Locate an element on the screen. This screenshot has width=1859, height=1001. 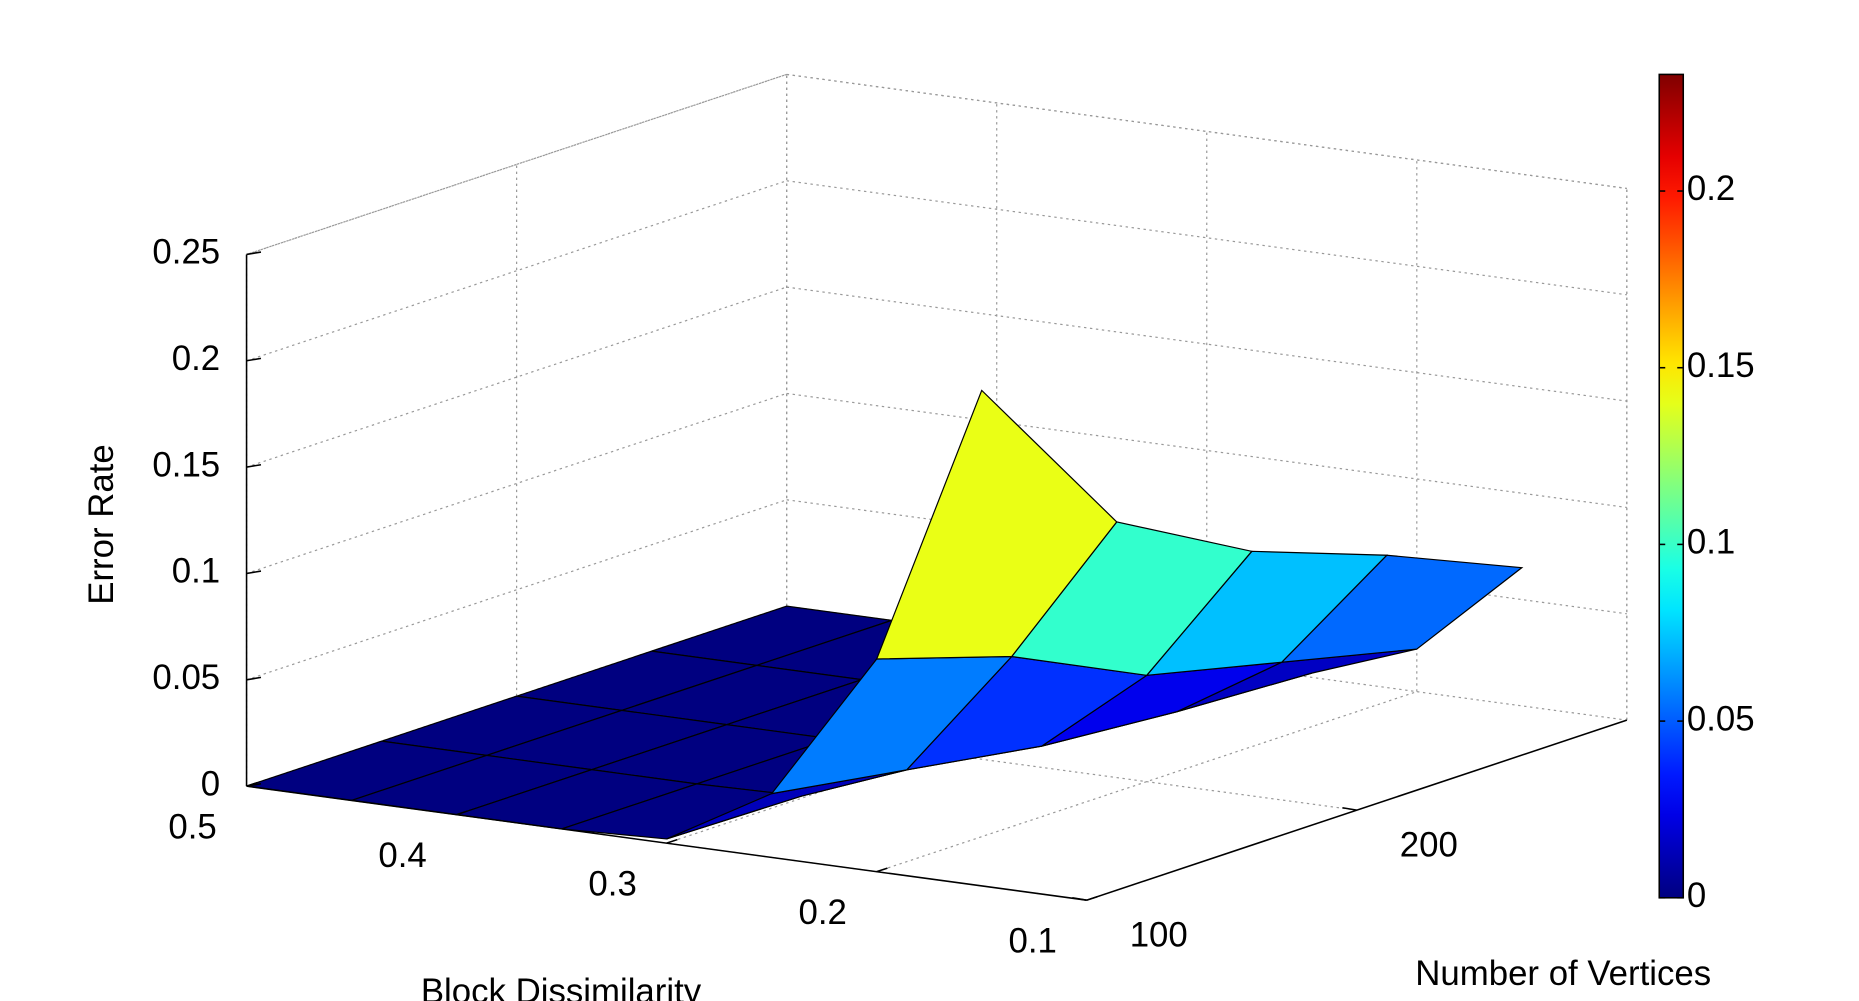
z-tick-label: 0.25 is located at coordinates (186, 252).